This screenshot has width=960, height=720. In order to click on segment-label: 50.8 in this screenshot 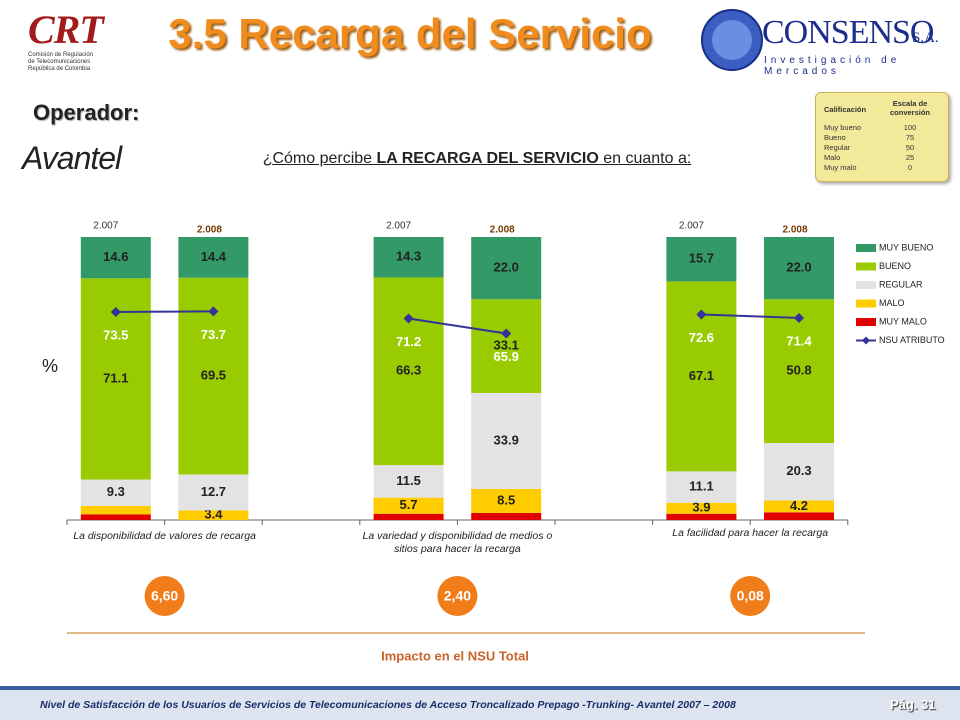, I will do `click(798, 370)`.